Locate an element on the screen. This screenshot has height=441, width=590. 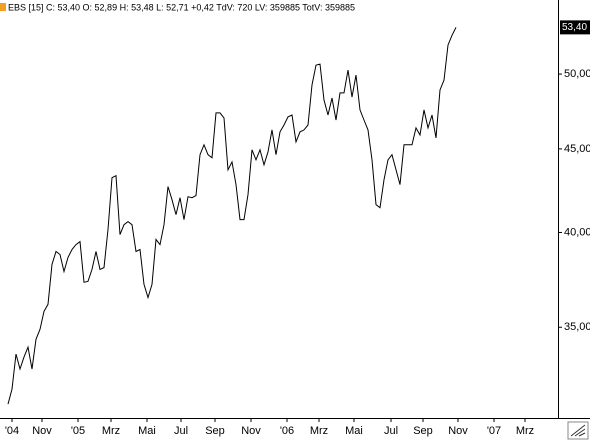
y-tick-label: 40,00 is located at coordinates (577, 232).